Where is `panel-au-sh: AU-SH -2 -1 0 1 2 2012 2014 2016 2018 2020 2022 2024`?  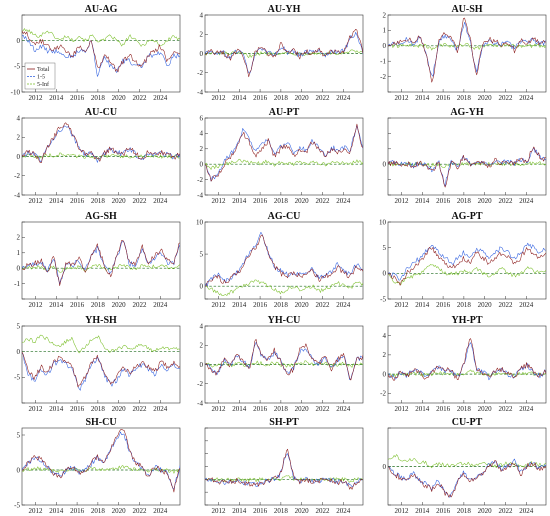
panel-au-sh: AU-SH -2 -1 0 1 2 2012 2014 2016 2018 2020 2022 2024 is located at coordinates (463, 53).